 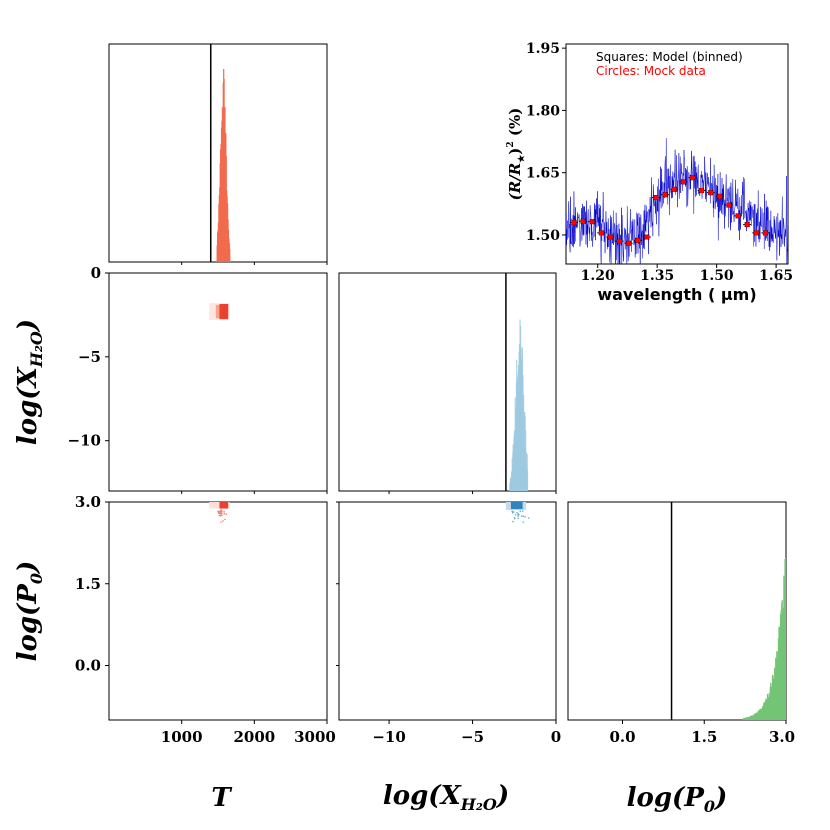 I want to click on svg-text: log(P0), so click(x=29, y=611).